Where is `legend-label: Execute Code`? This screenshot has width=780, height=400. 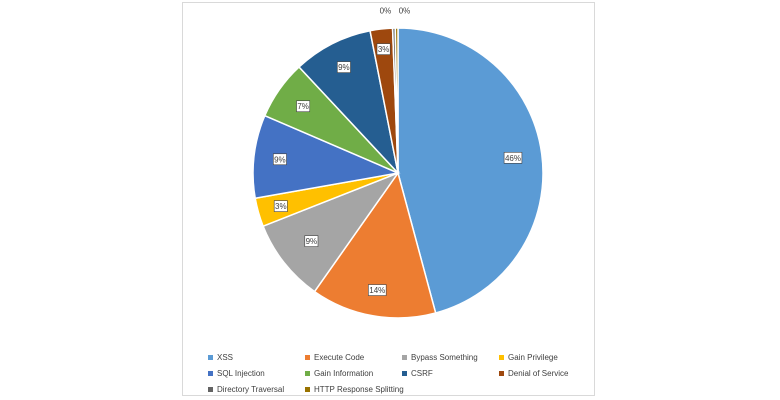
legend-label: Execute Code is located at coordinates (339, 357).